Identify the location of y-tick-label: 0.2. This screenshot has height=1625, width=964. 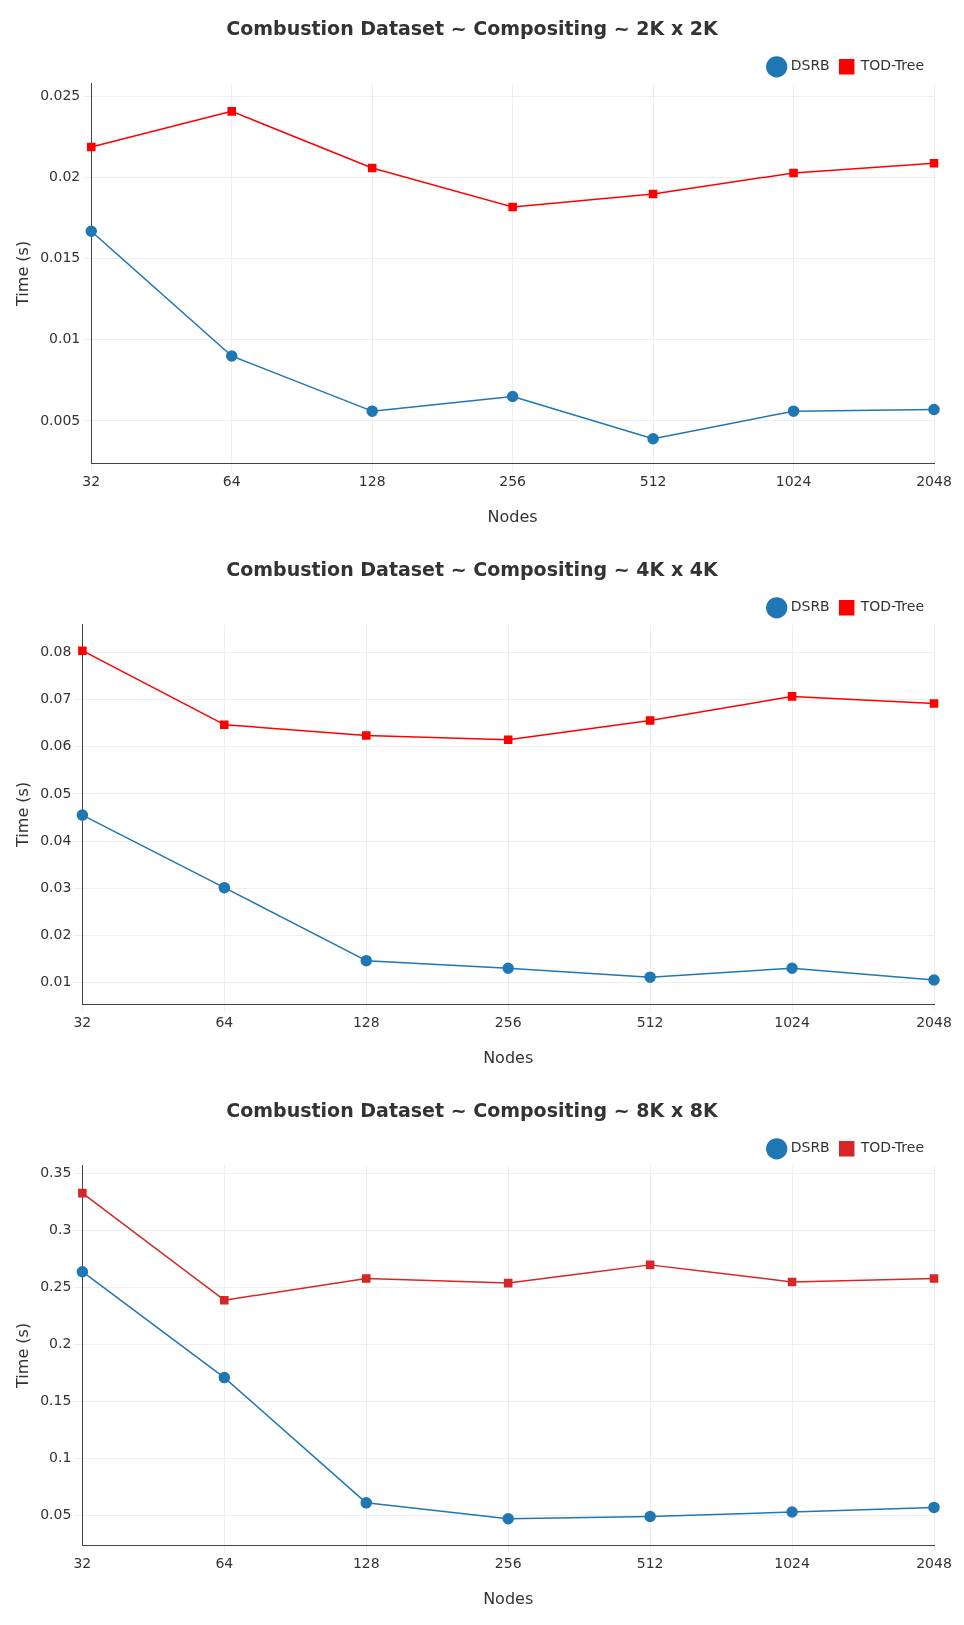
(60, 1343).